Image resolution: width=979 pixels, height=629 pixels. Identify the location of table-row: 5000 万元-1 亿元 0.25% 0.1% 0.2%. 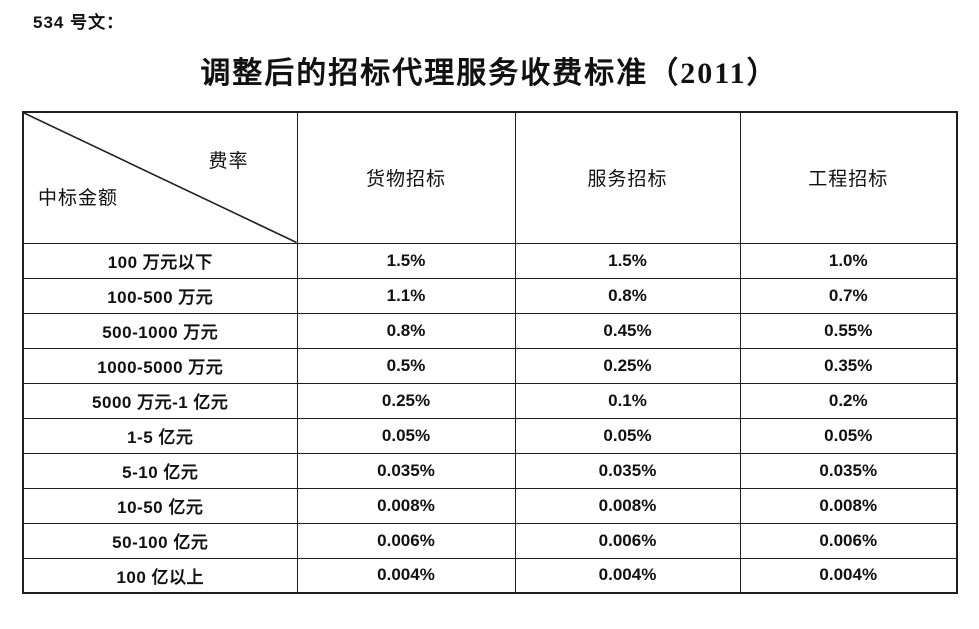
(490, 400).